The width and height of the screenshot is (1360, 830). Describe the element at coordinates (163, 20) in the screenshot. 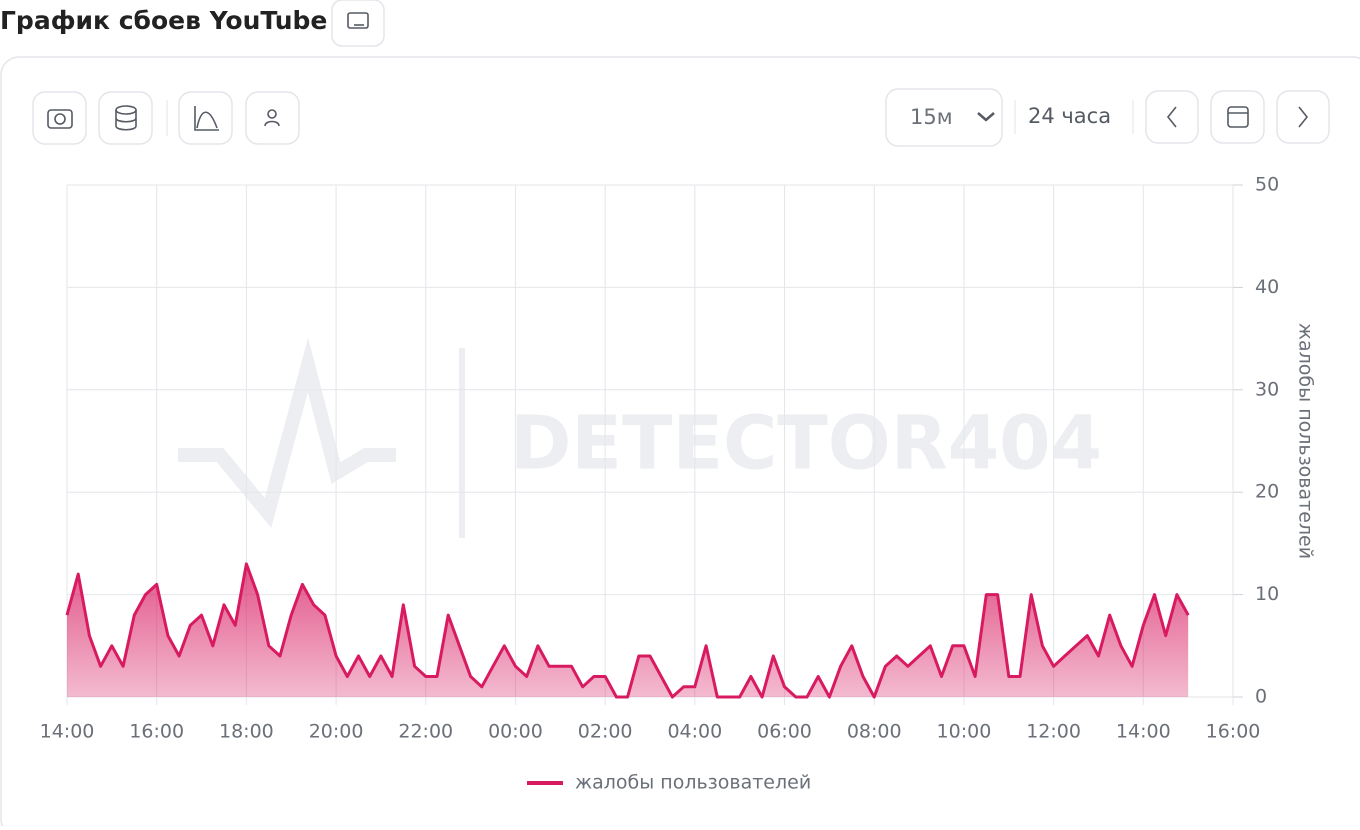

I see `page-title: График сбоев YouTube` at that location.